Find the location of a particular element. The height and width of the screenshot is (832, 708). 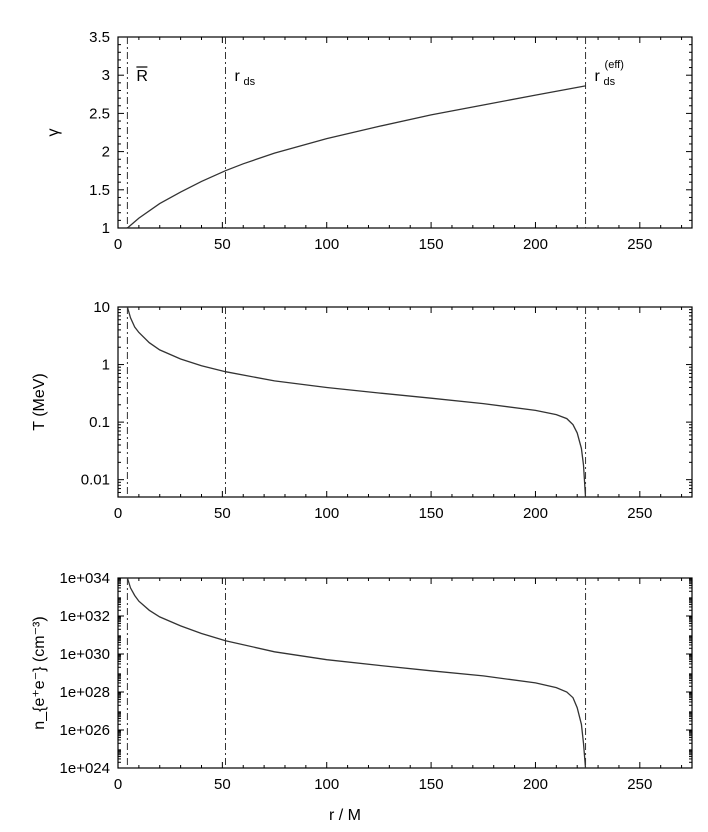

y-tick-label: 1e+024 is located at coordinates (85, 768).